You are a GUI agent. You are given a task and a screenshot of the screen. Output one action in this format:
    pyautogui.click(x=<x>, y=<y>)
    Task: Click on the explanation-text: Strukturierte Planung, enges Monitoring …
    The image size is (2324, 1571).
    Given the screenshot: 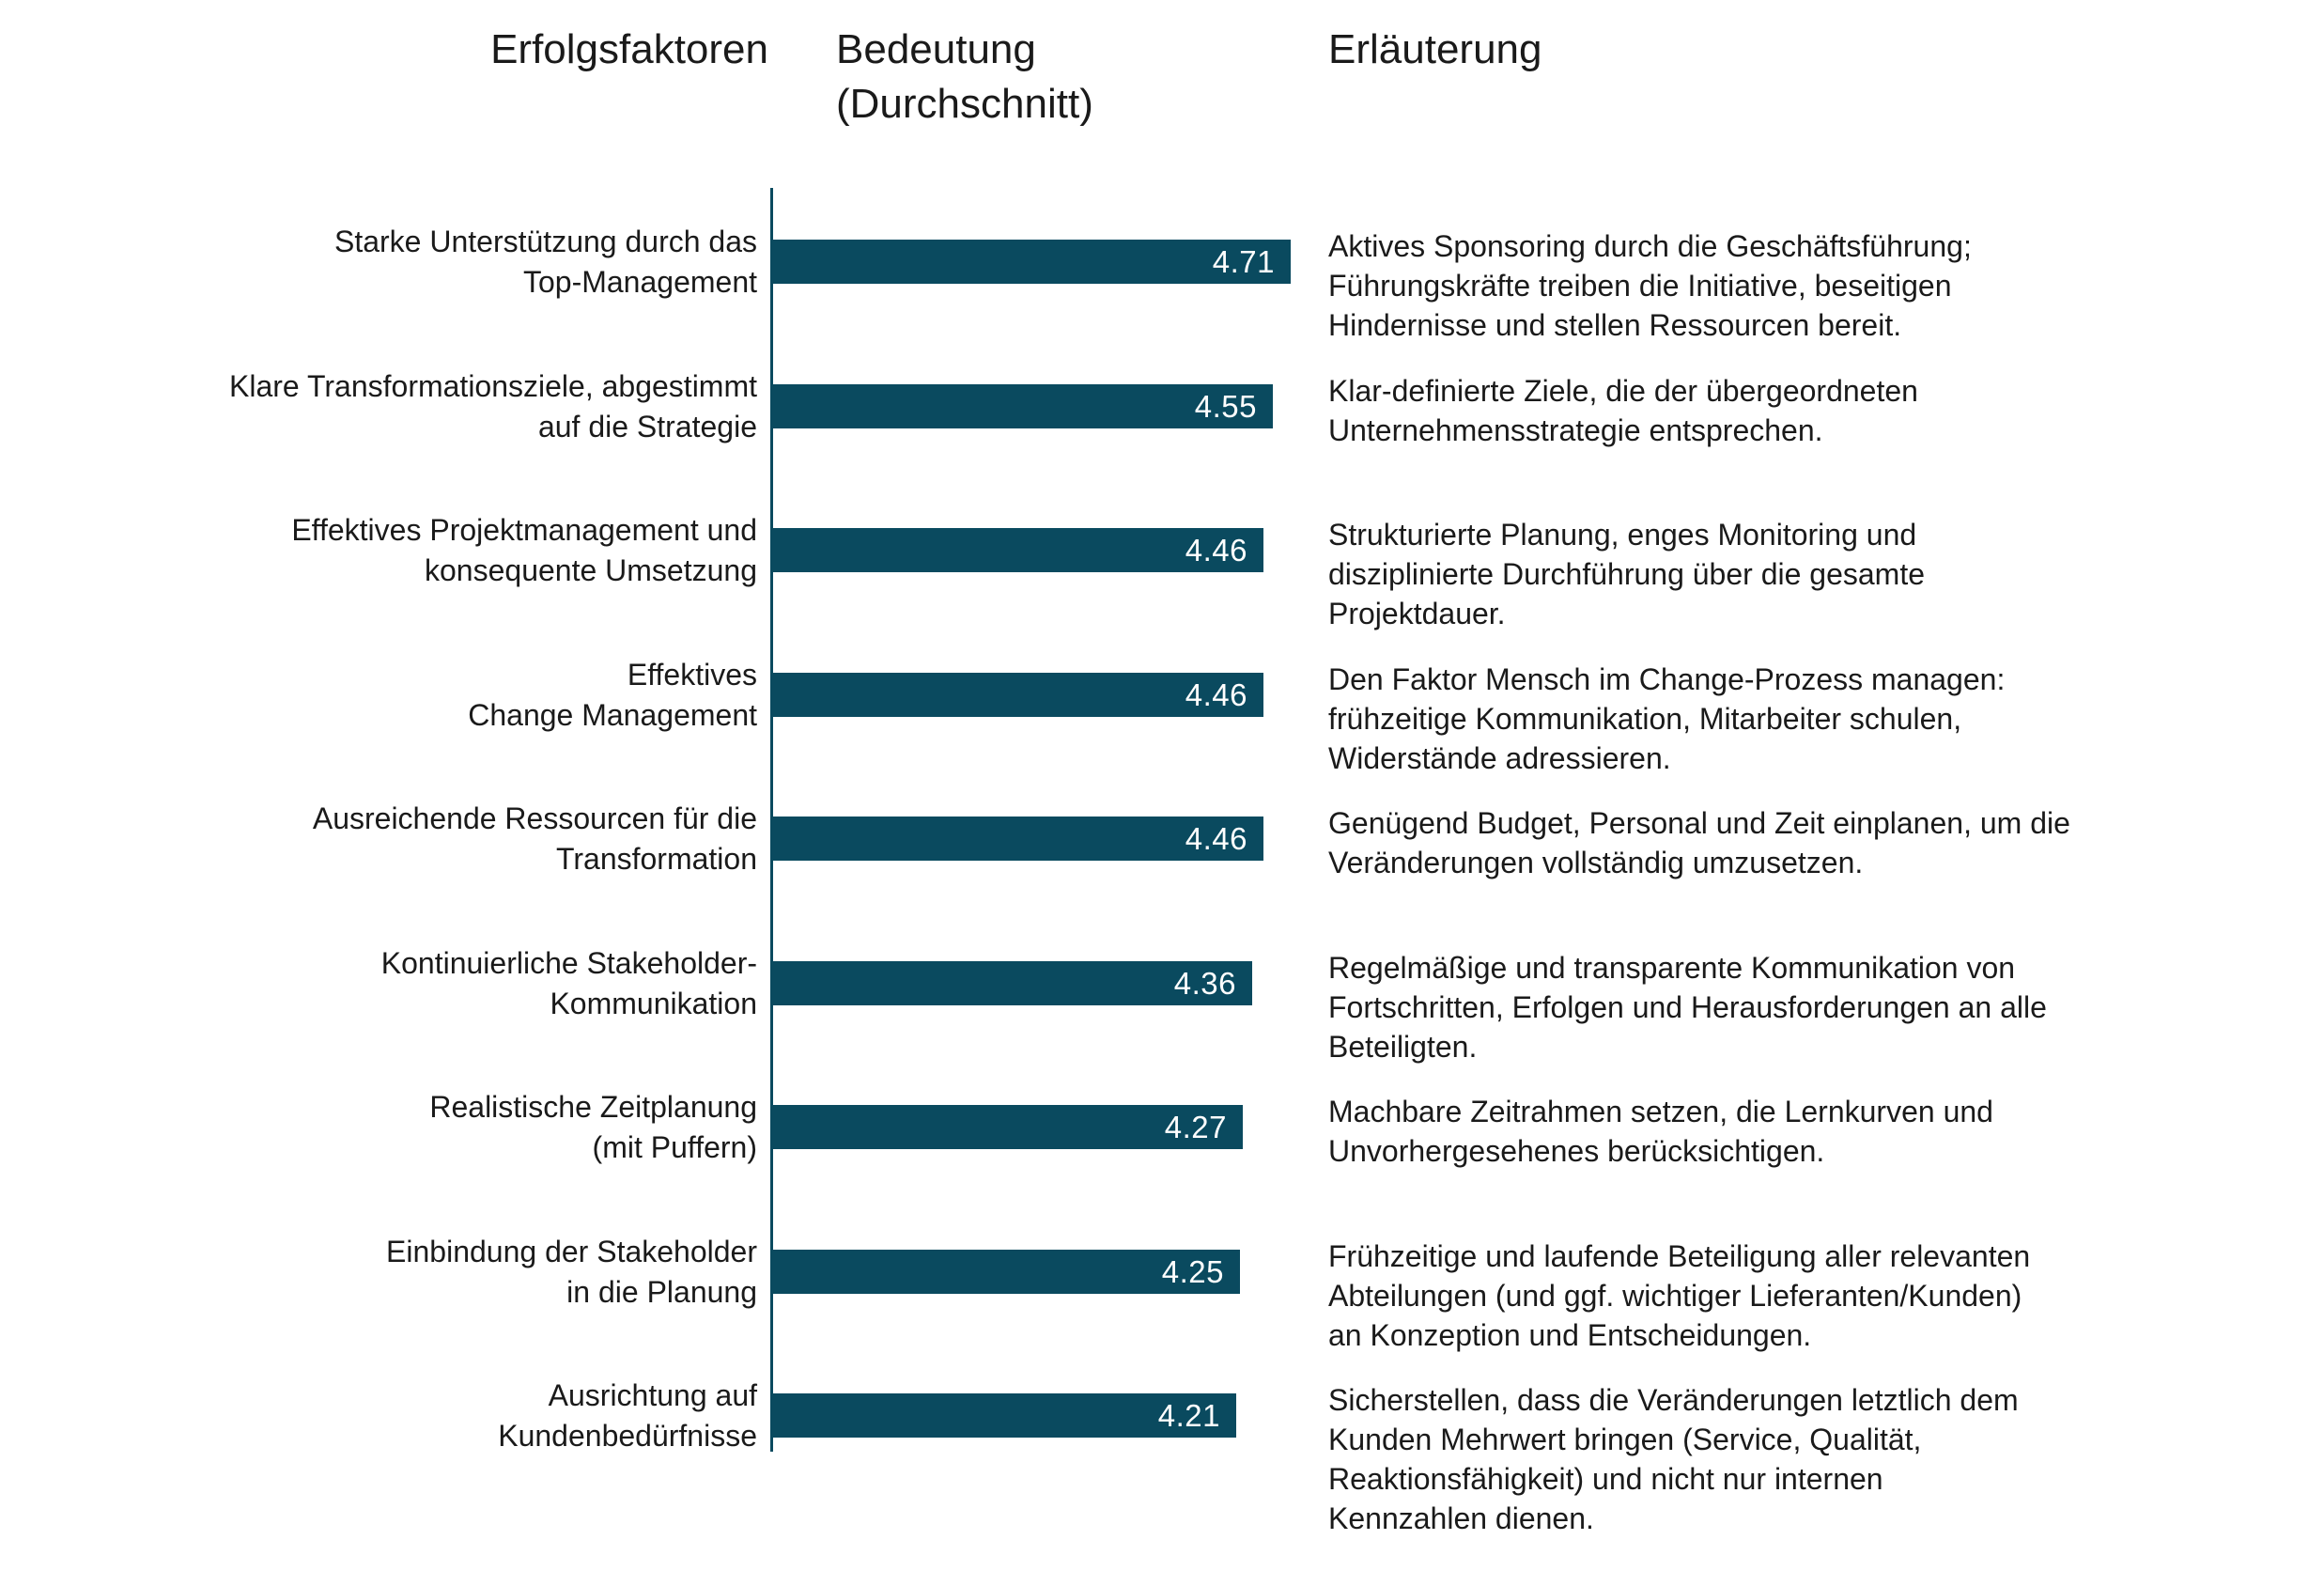 What is the action you would take?
    pyautogui.click(x=1627, y=574)
    